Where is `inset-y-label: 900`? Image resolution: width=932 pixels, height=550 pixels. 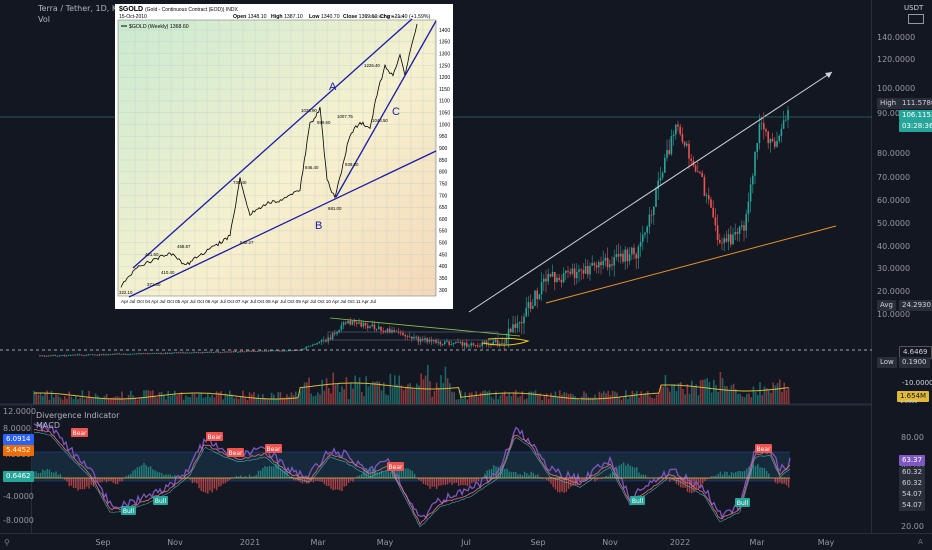 inset-y-label: 900 is located at coordinates (443, 149).